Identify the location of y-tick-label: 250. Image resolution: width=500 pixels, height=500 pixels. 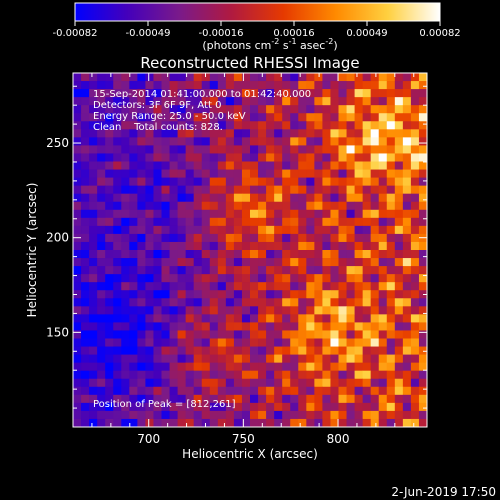
(57, 143).